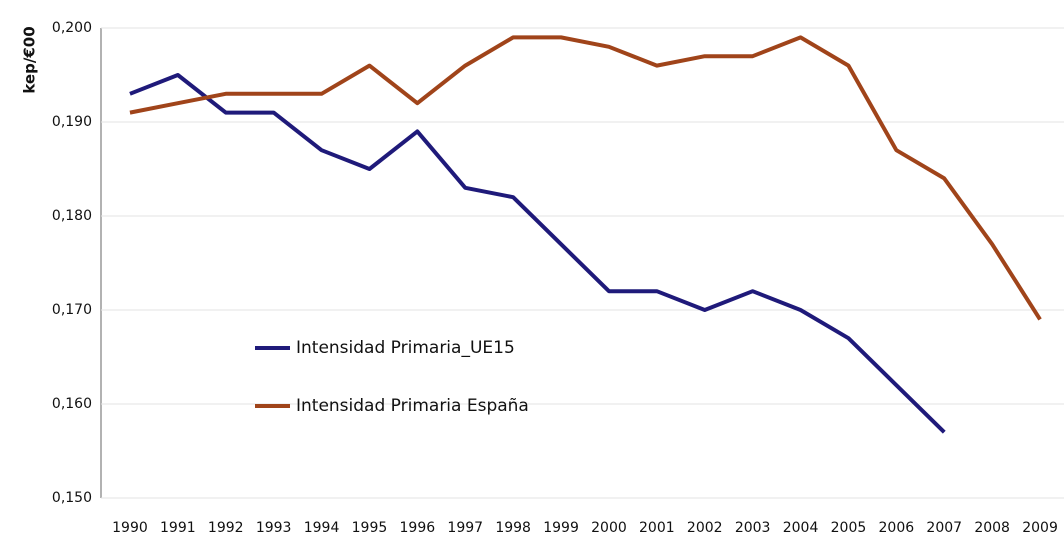 Image resolution: width=1064 pixels, height=545 pixels. I want to click on x-tick-label: 1991, so click(178, 528).